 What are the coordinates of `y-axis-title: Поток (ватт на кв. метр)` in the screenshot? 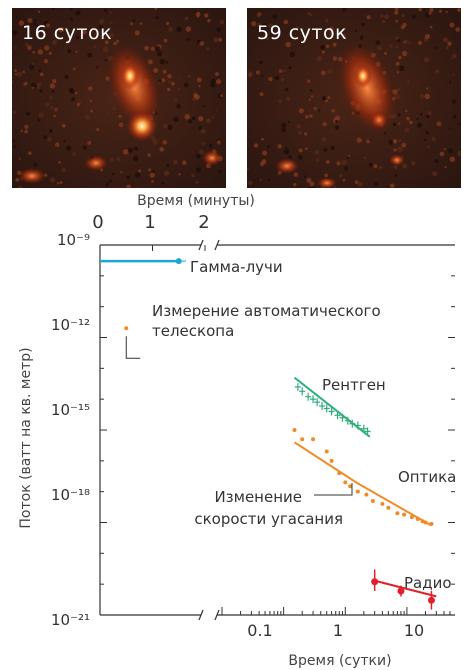 It's located at (26, 437).